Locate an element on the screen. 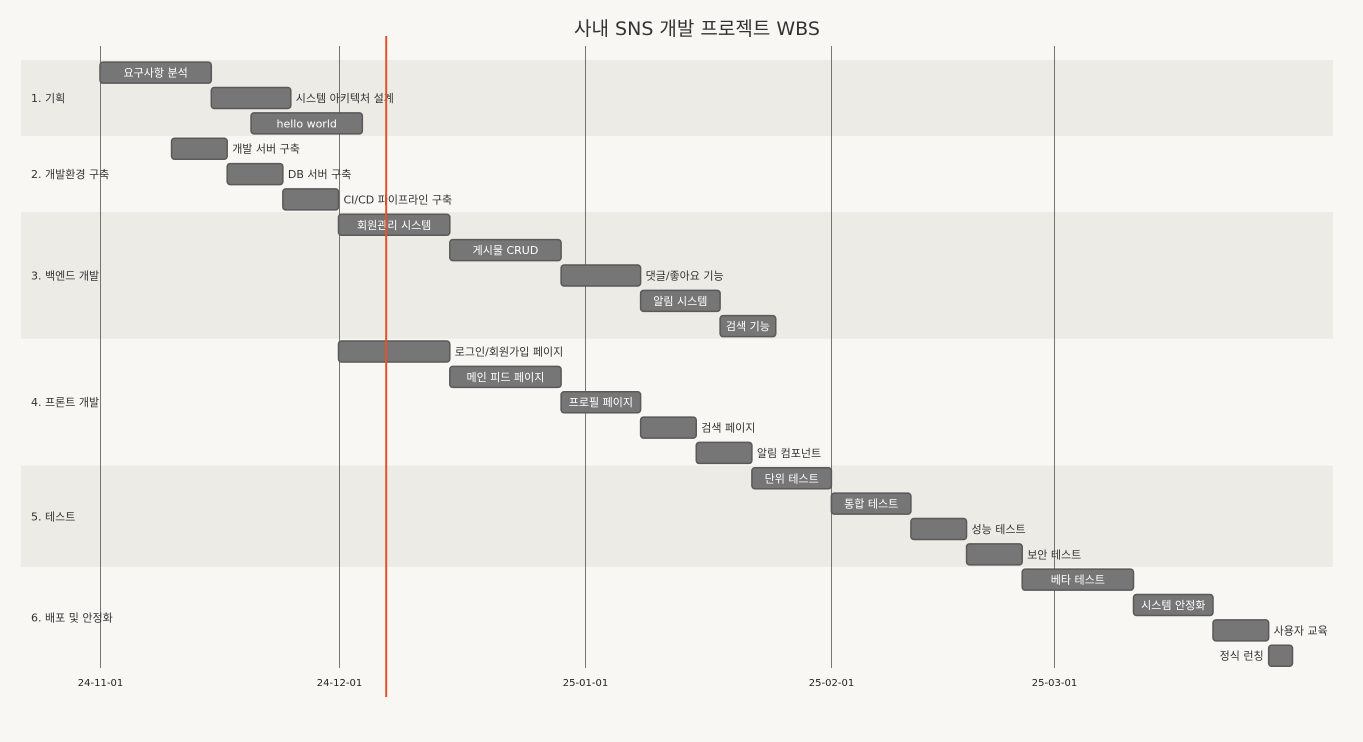 The image size is (1363, 742). task-label: 댓글/좋아요 기능 is located at coordinates (685, 275).